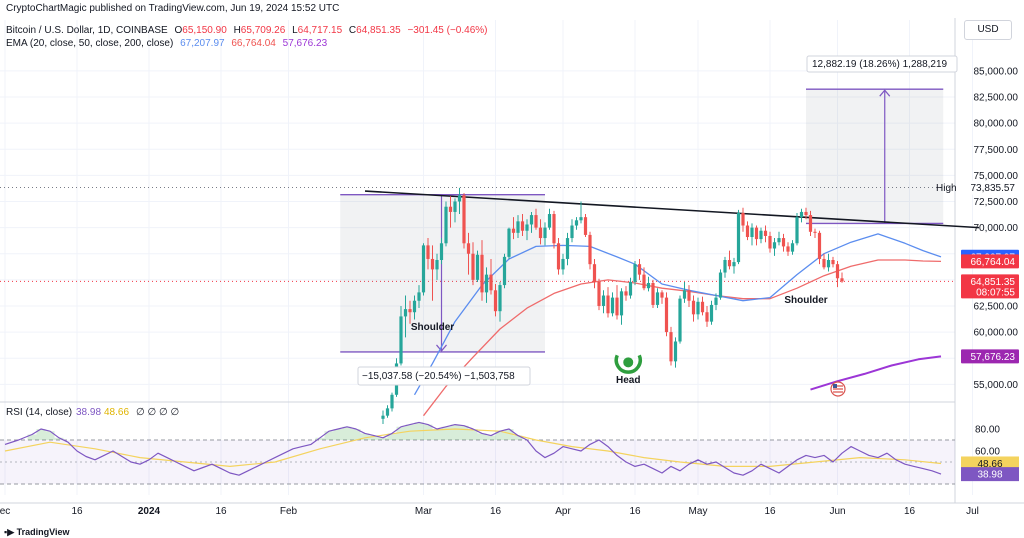 Image resolution: width=1024 pixels, height=538 pixels. I want to click on ema20-value: 67,207.97, so click(202, 43).